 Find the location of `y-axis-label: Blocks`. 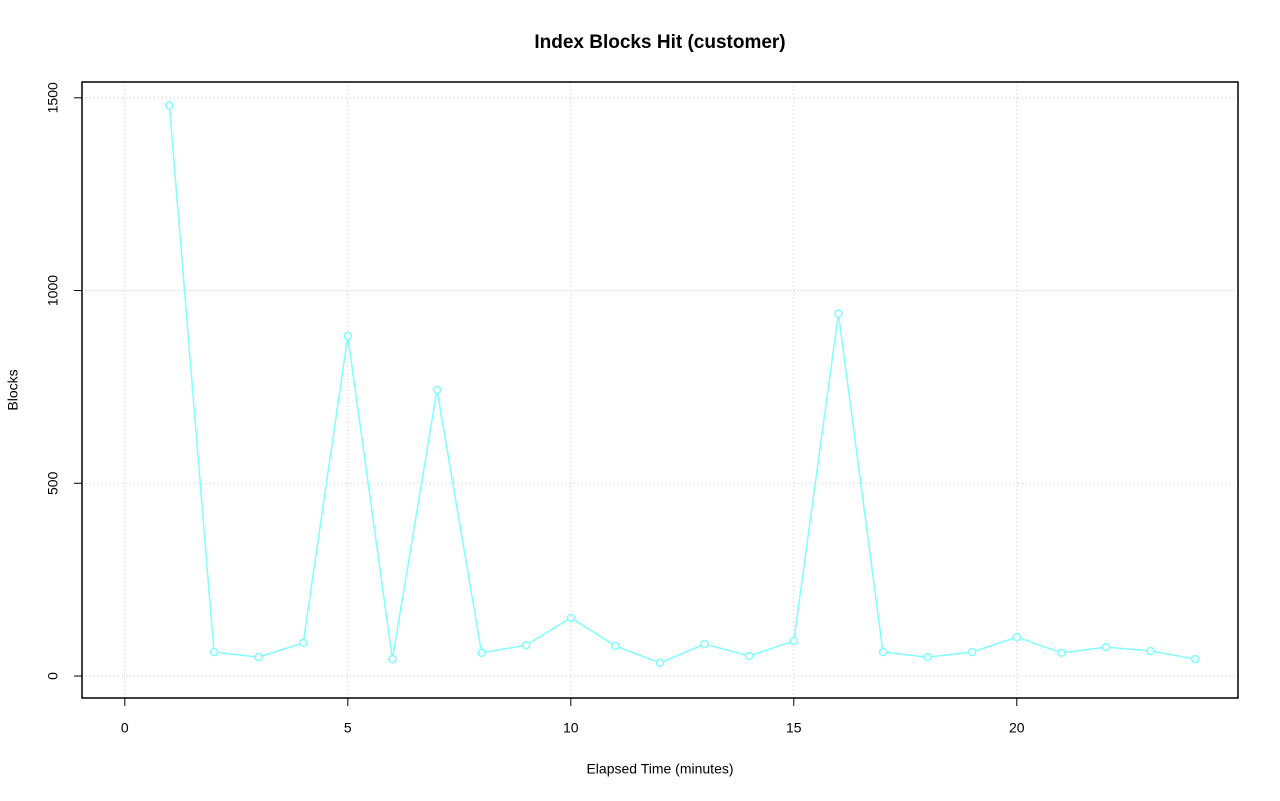

y-axis-label: Blocks is located at coordinates (13, 389).